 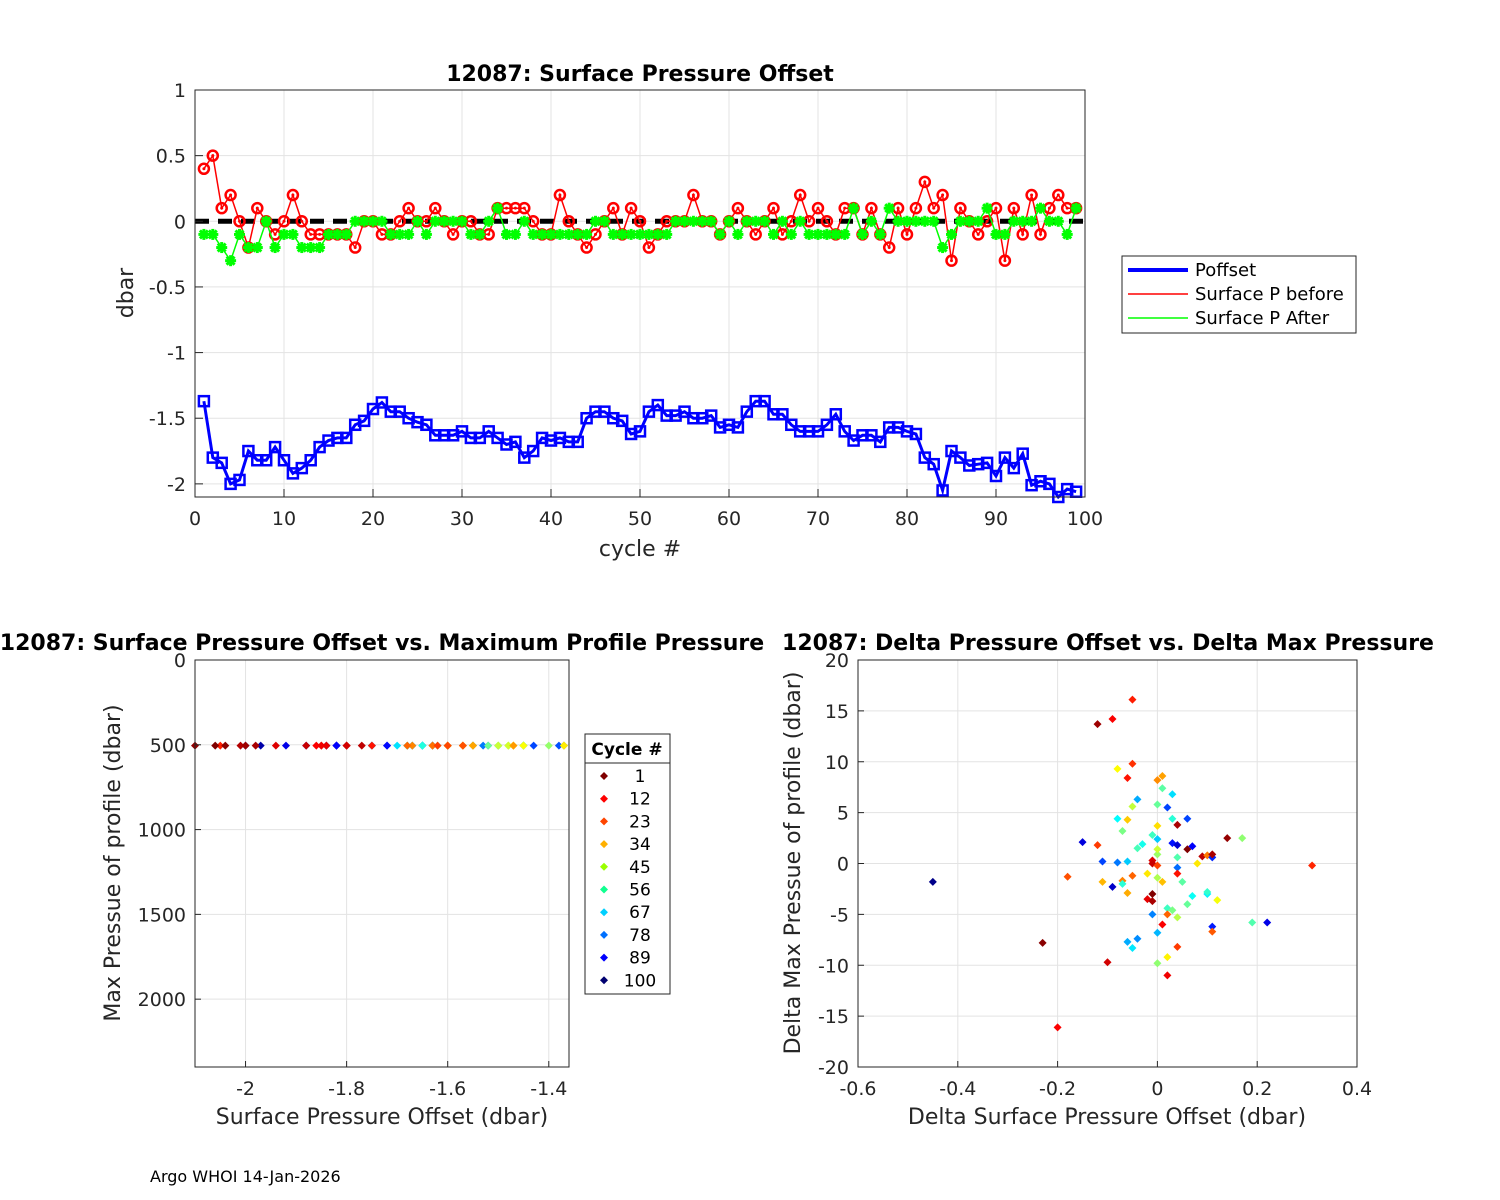 I want to click on offset-y-ticks: 1 0.5 0 -0.5 -1 -1.5 -2, so click(x=176, y=288).